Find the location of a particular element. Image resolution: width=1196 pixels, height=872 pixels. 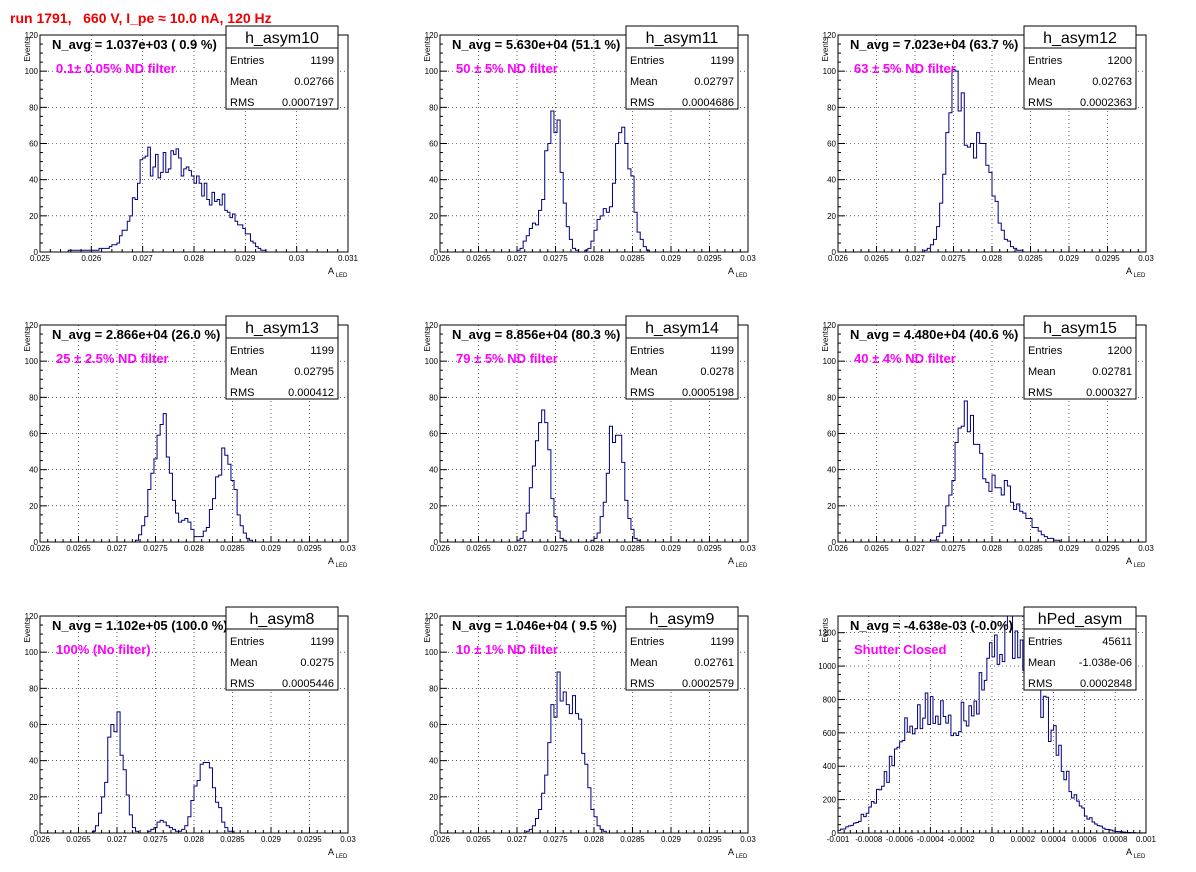

filter-label: Shutter Closed is located at coordinates (900, 649).